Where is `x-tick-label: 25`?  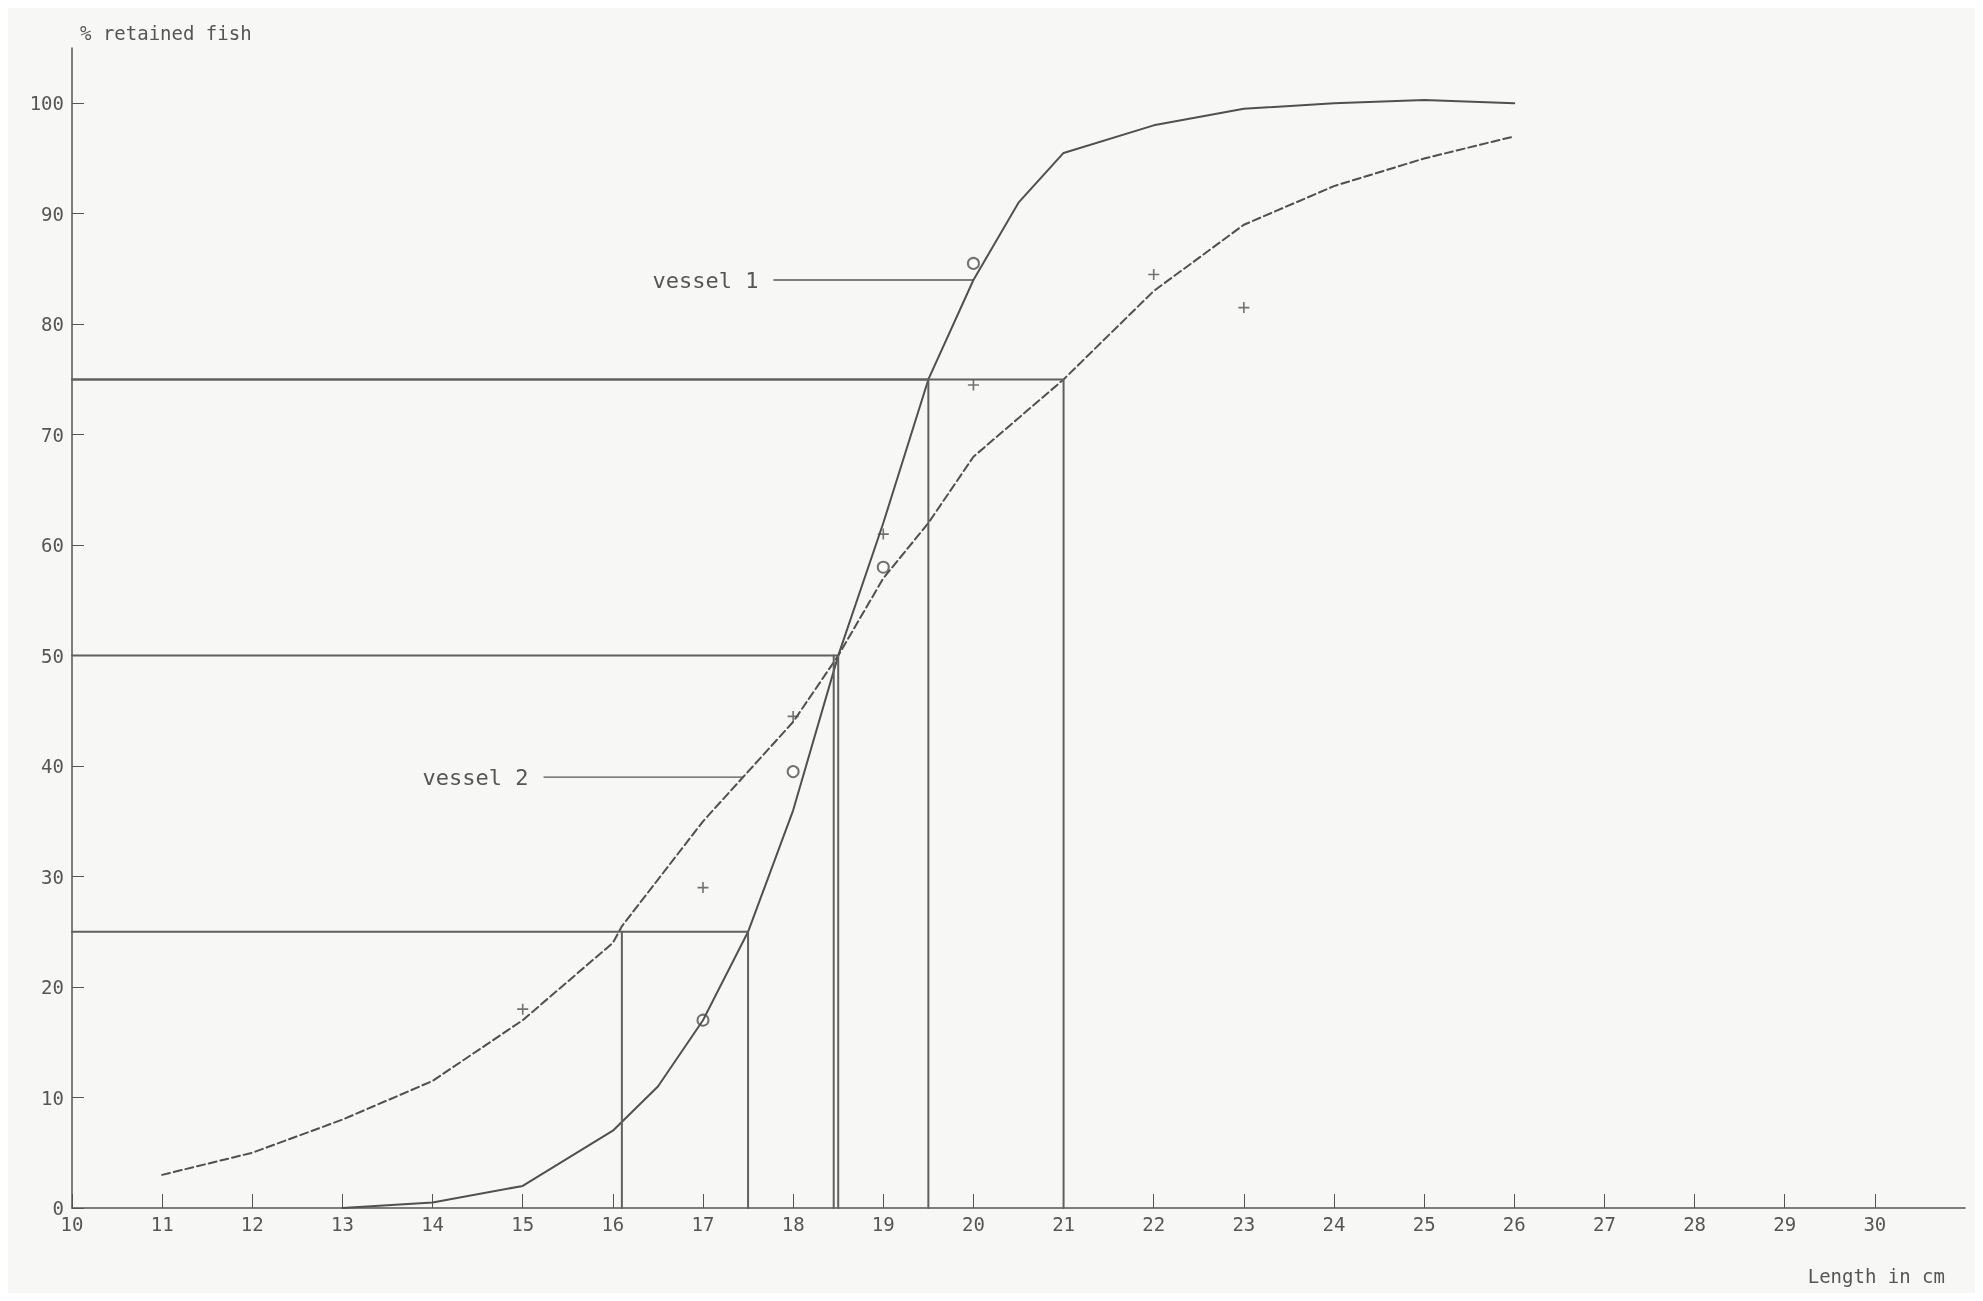 x-tick-label: 25 is located at coordinates (1424, 1223).